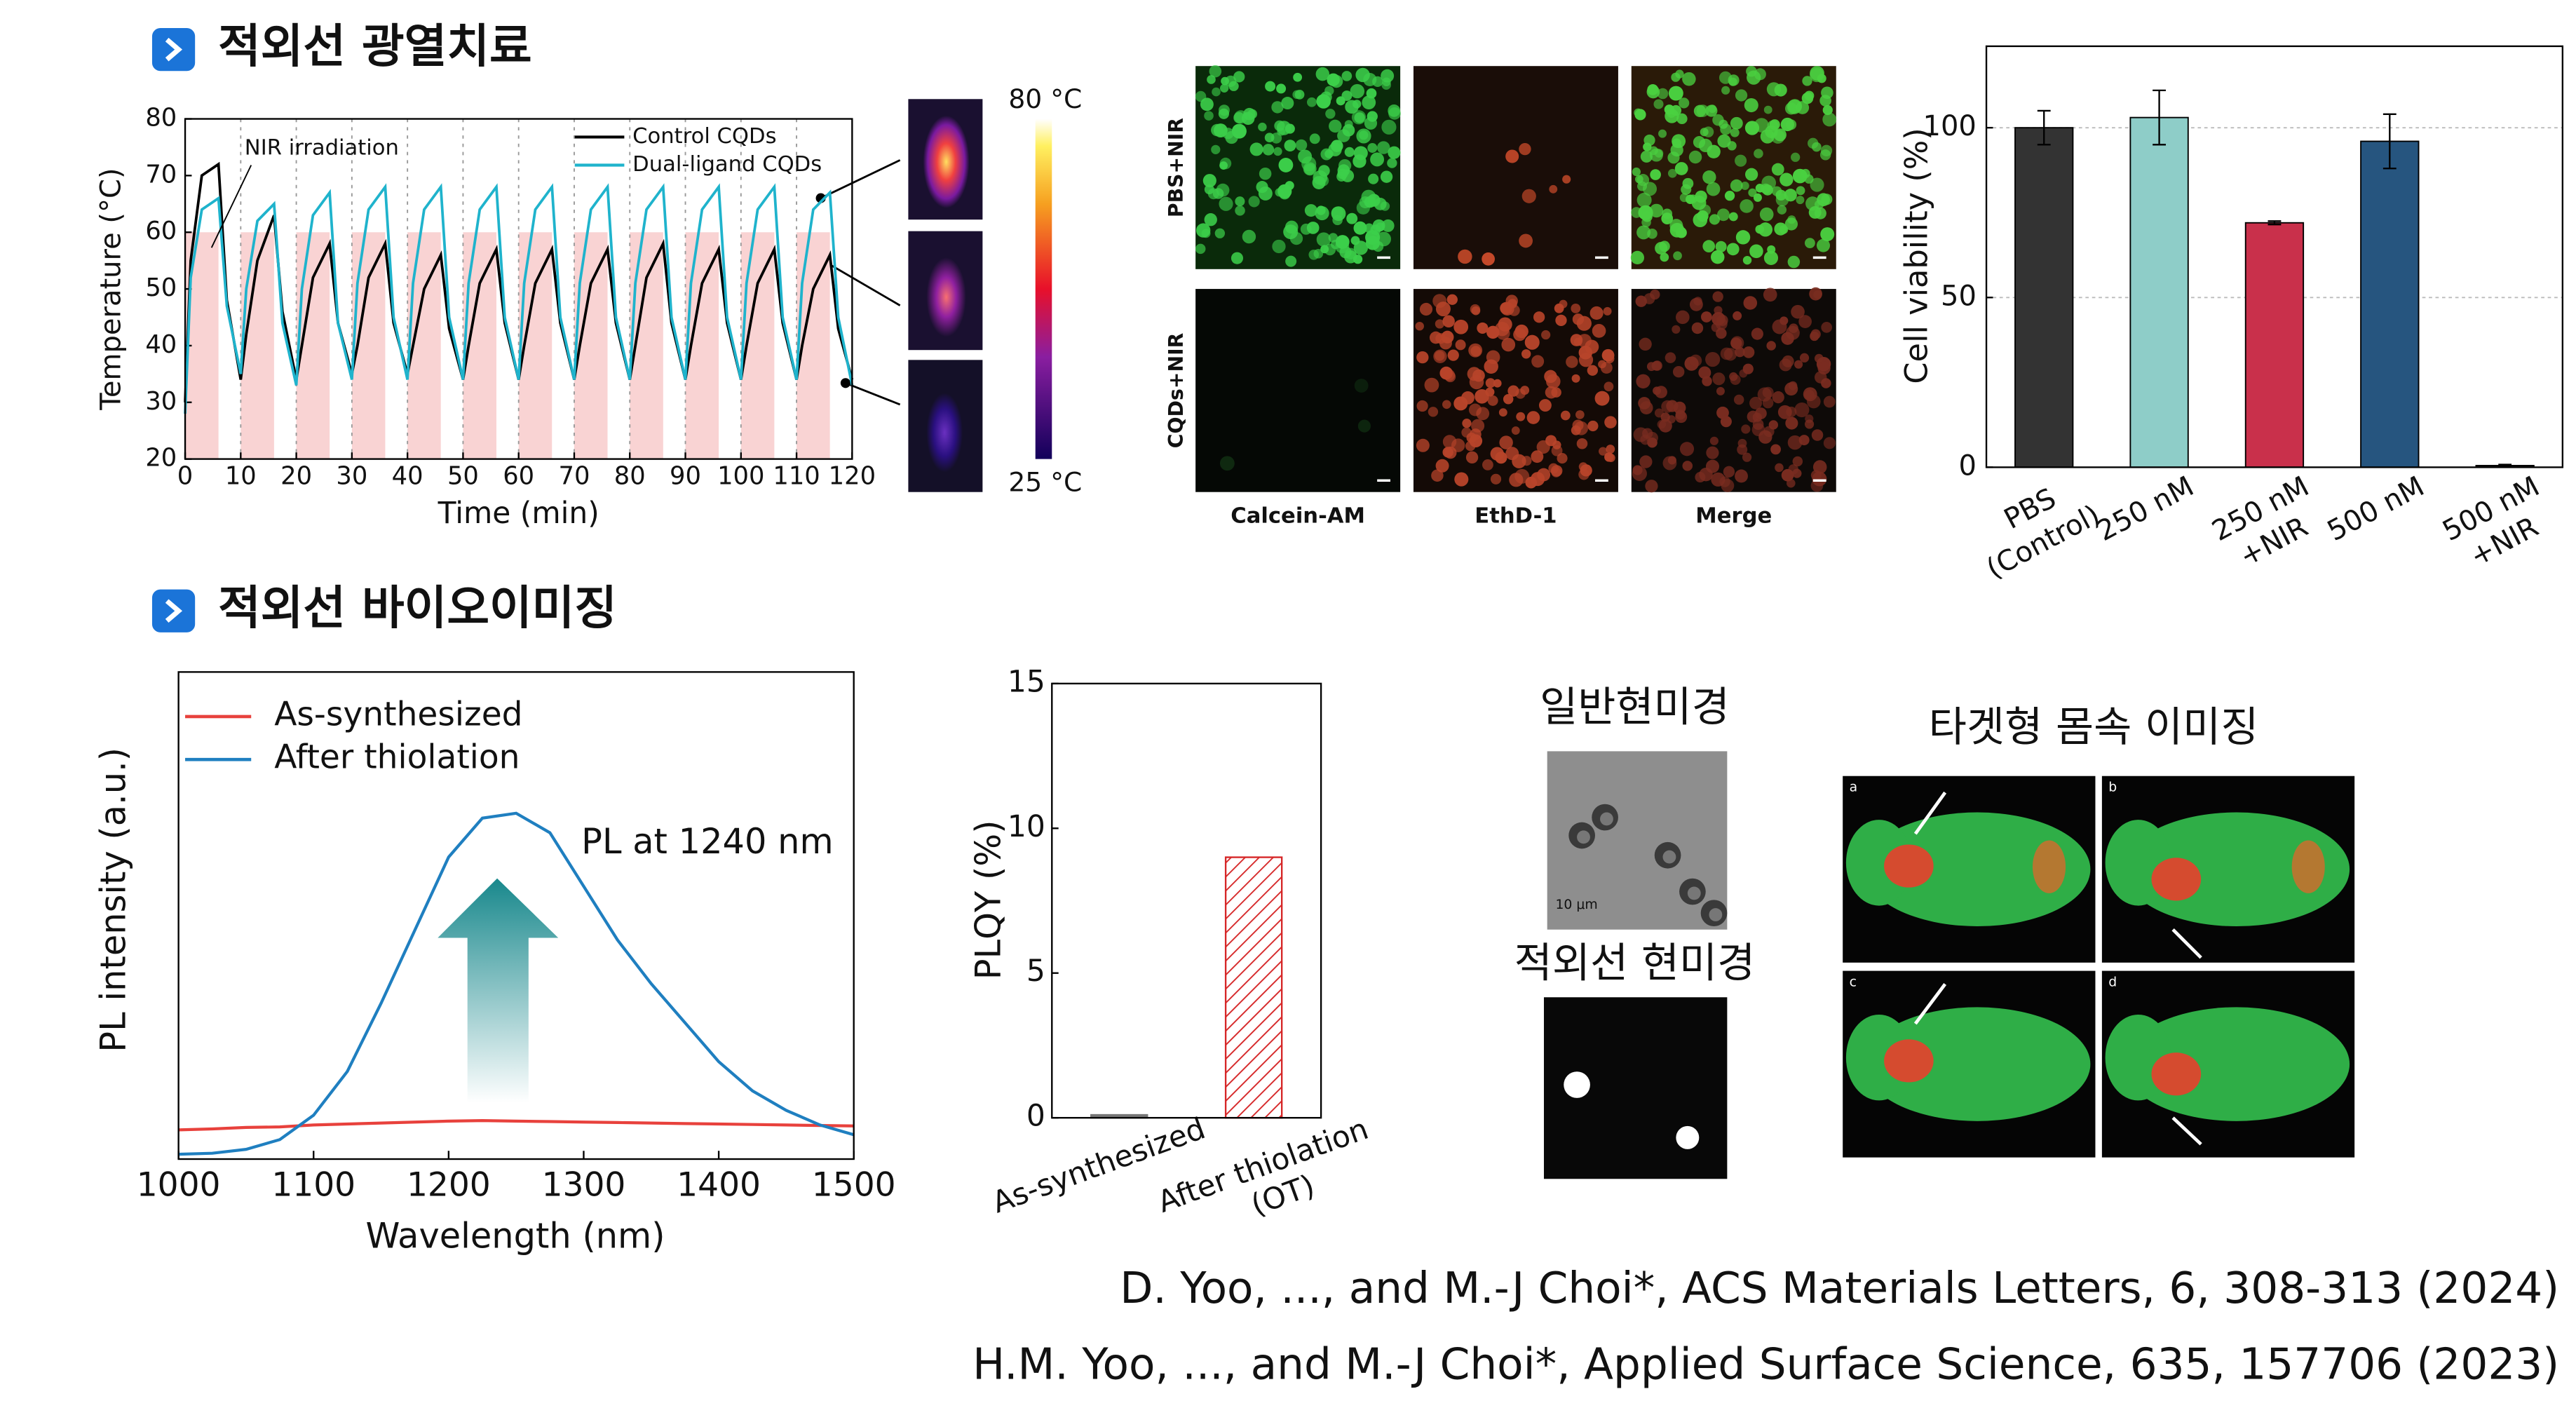 The image size is (2576, 1415). I want to click on x-tick-label: 1200, so click(449, 1185).